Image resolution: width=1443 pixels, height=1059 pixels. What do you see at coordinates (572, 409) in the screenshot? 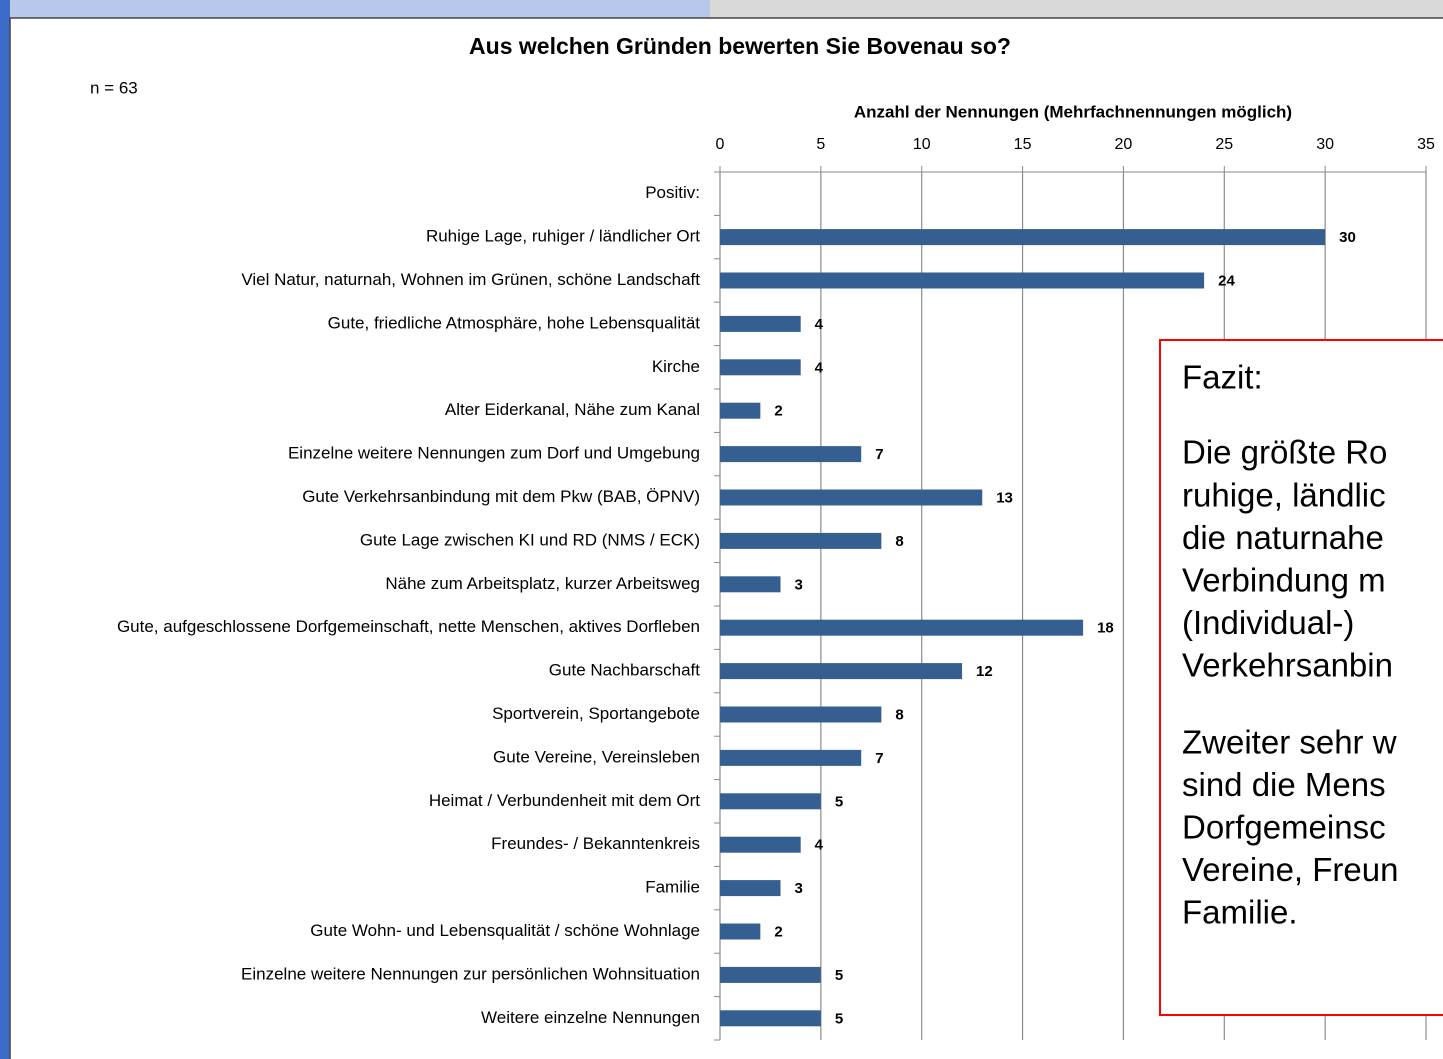
I see `y-tick-label: Alter Eiderkanal, Nähe zum Kanal` at bounding box center [572, 409].